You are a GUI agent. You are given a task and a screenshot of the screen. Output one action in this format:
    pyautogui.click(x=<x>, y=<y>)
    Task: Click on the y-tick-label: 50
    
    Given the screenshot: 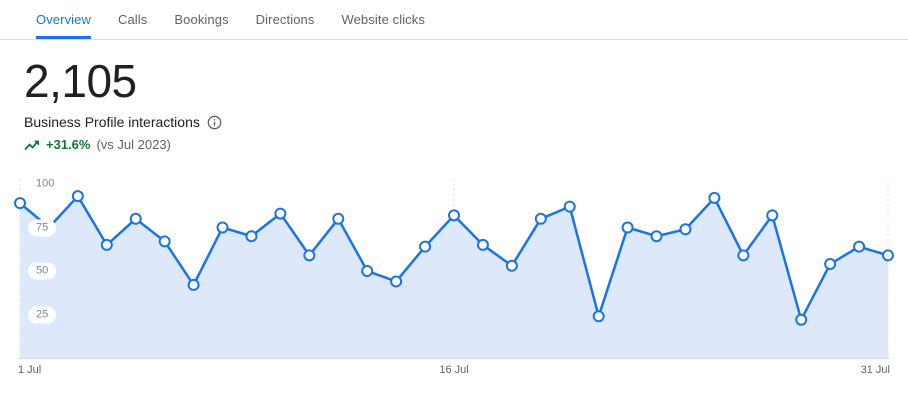 What is the action you would take?
    pyautogui.click(x=42, y=271)
    